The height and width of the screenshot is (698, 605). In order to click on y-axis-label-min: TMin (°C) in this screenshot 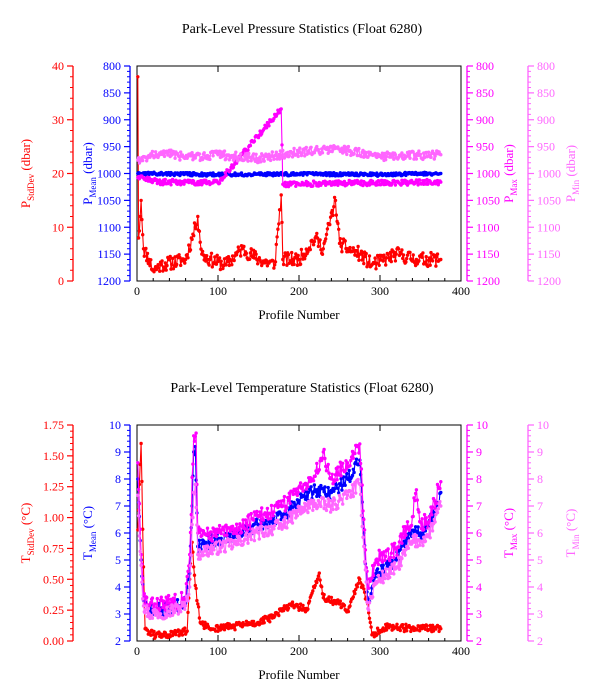, I will do `click(572, 533)`.